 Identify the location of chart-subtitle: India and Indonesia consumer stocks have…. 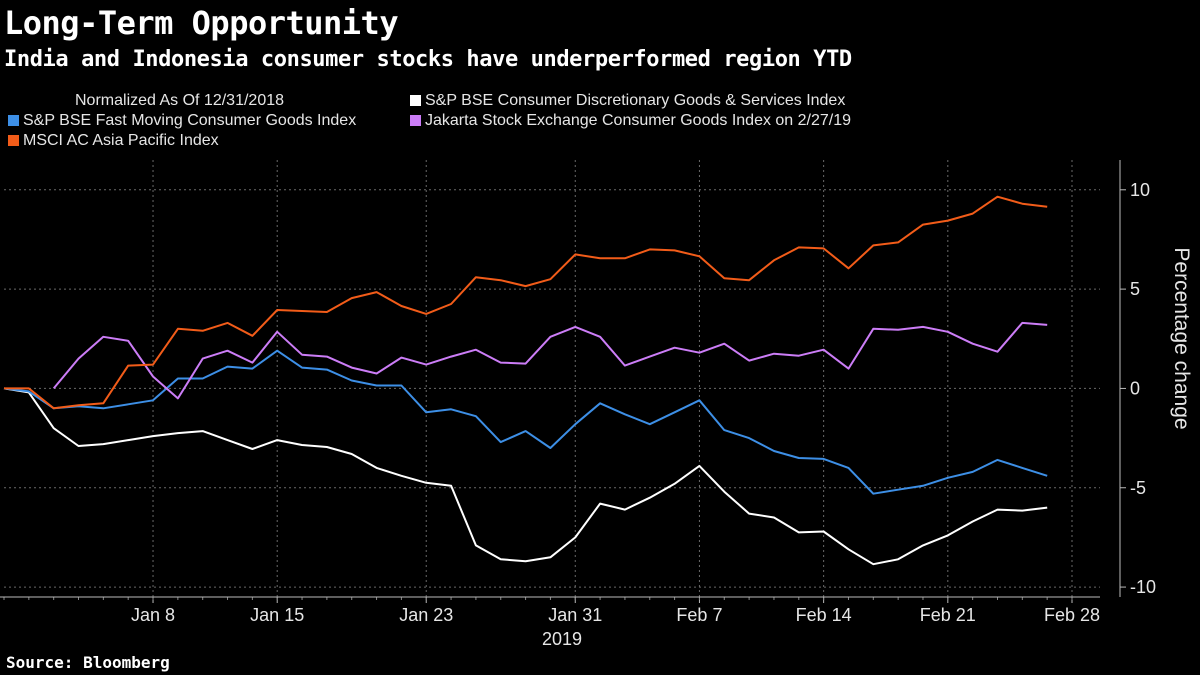
(428, 59).